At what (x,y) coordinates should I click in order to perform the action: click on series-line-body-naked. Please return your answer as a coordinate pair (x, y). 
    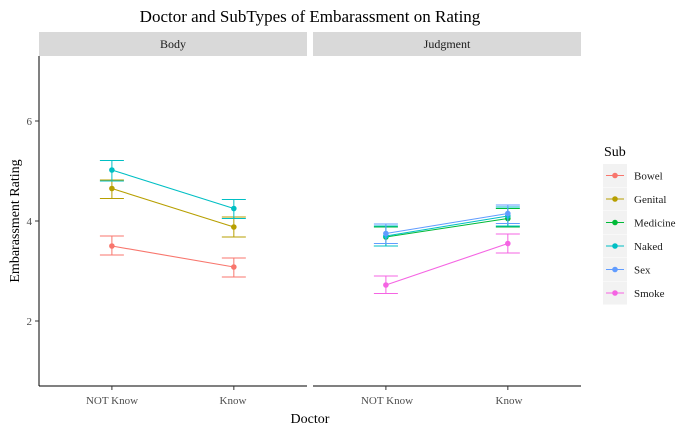
    Looking at the image, I should click on (173, 189).